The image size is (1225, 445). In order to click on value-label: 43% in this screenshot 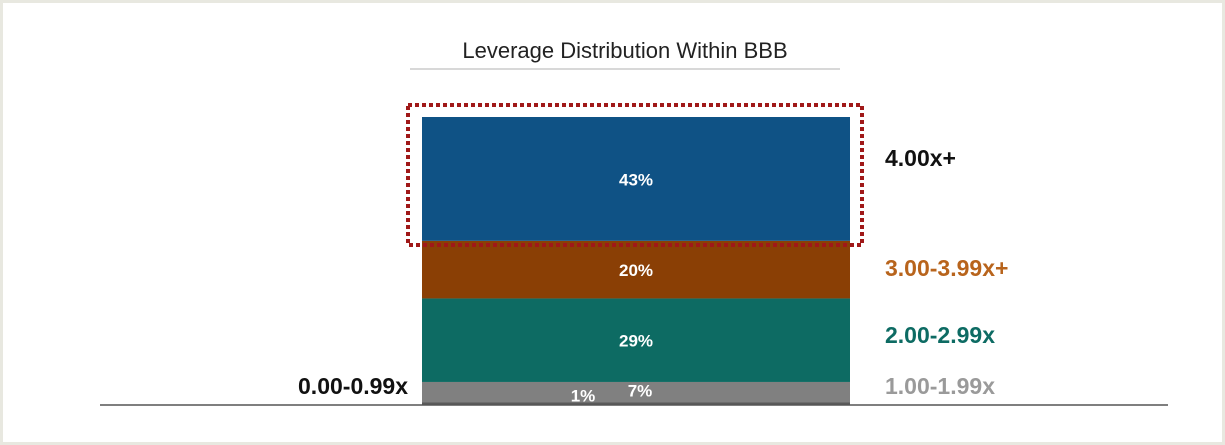, I will do `click(636, 179)`.